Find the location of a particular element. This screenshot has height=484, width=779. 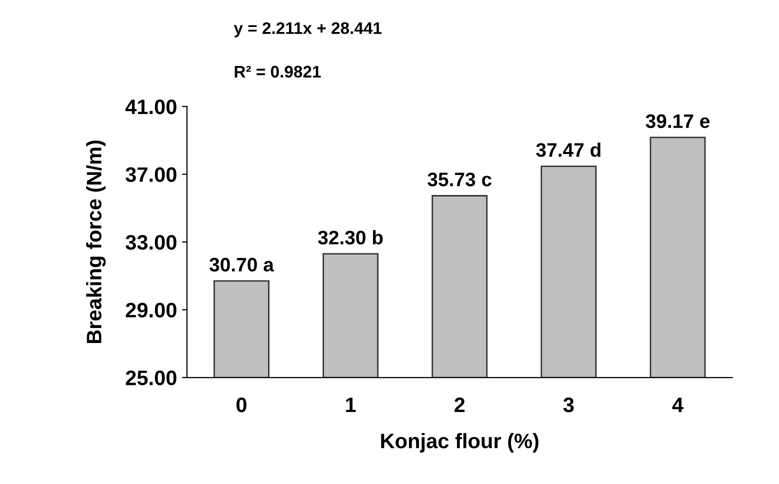

x-tick-label: 2 is located at coordinates (459, 405).